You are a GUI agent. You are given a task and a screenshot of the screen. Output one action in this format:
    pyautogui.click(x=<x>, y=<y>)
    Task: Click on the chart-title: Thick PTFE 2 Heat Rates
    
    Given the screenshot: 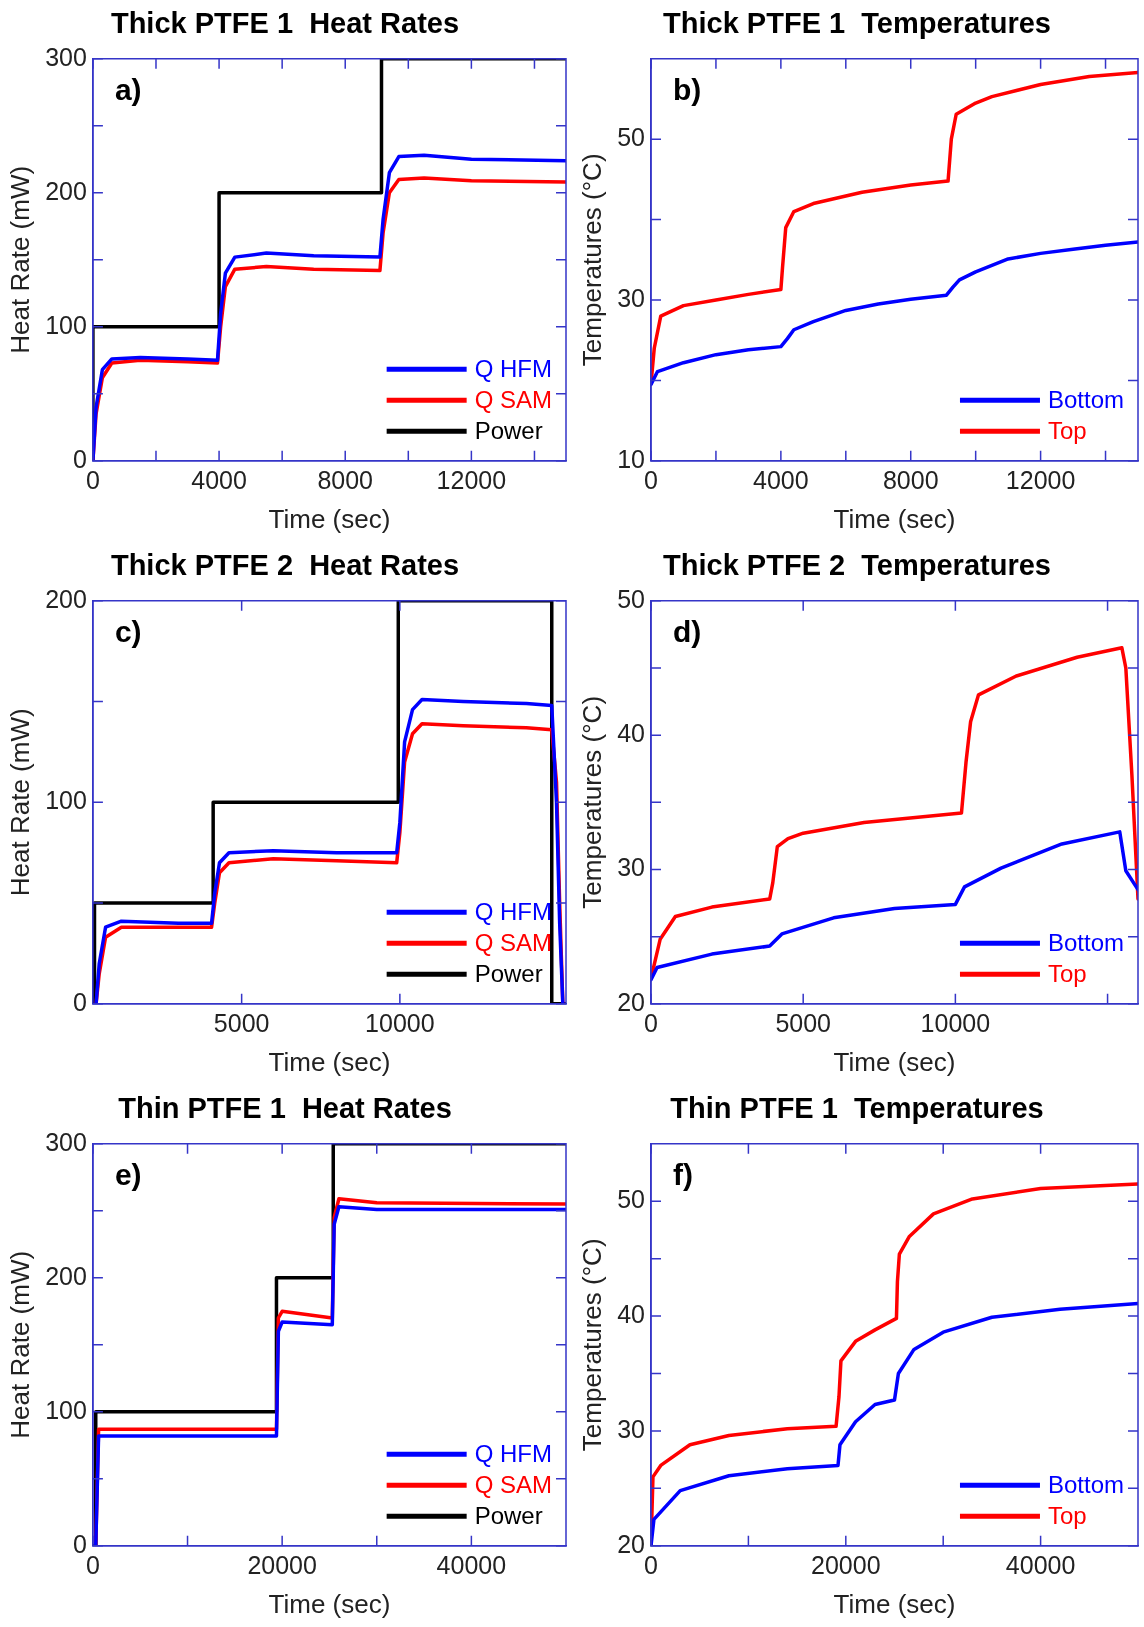 What is the action you would take?
    pyautogui.click(x=285, y=565)
    